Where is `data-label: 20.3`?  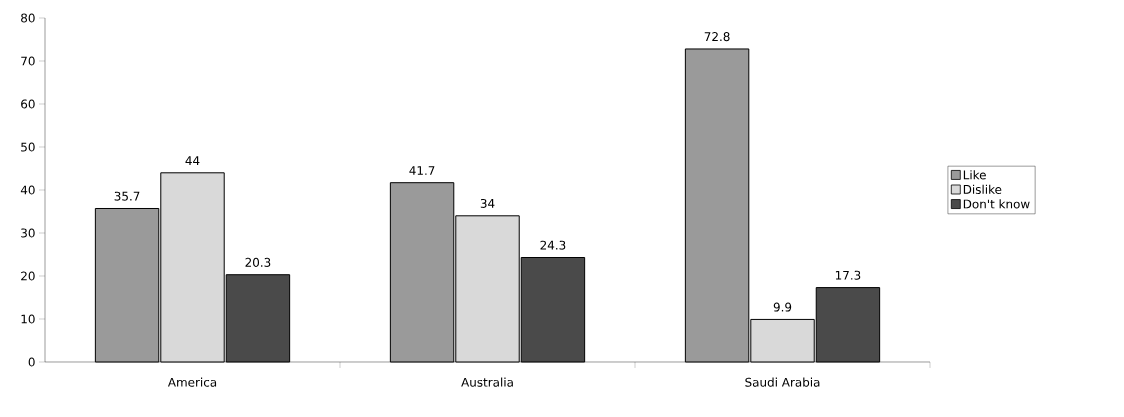
data-label: 20.3 is located at coordinates (258, 262).